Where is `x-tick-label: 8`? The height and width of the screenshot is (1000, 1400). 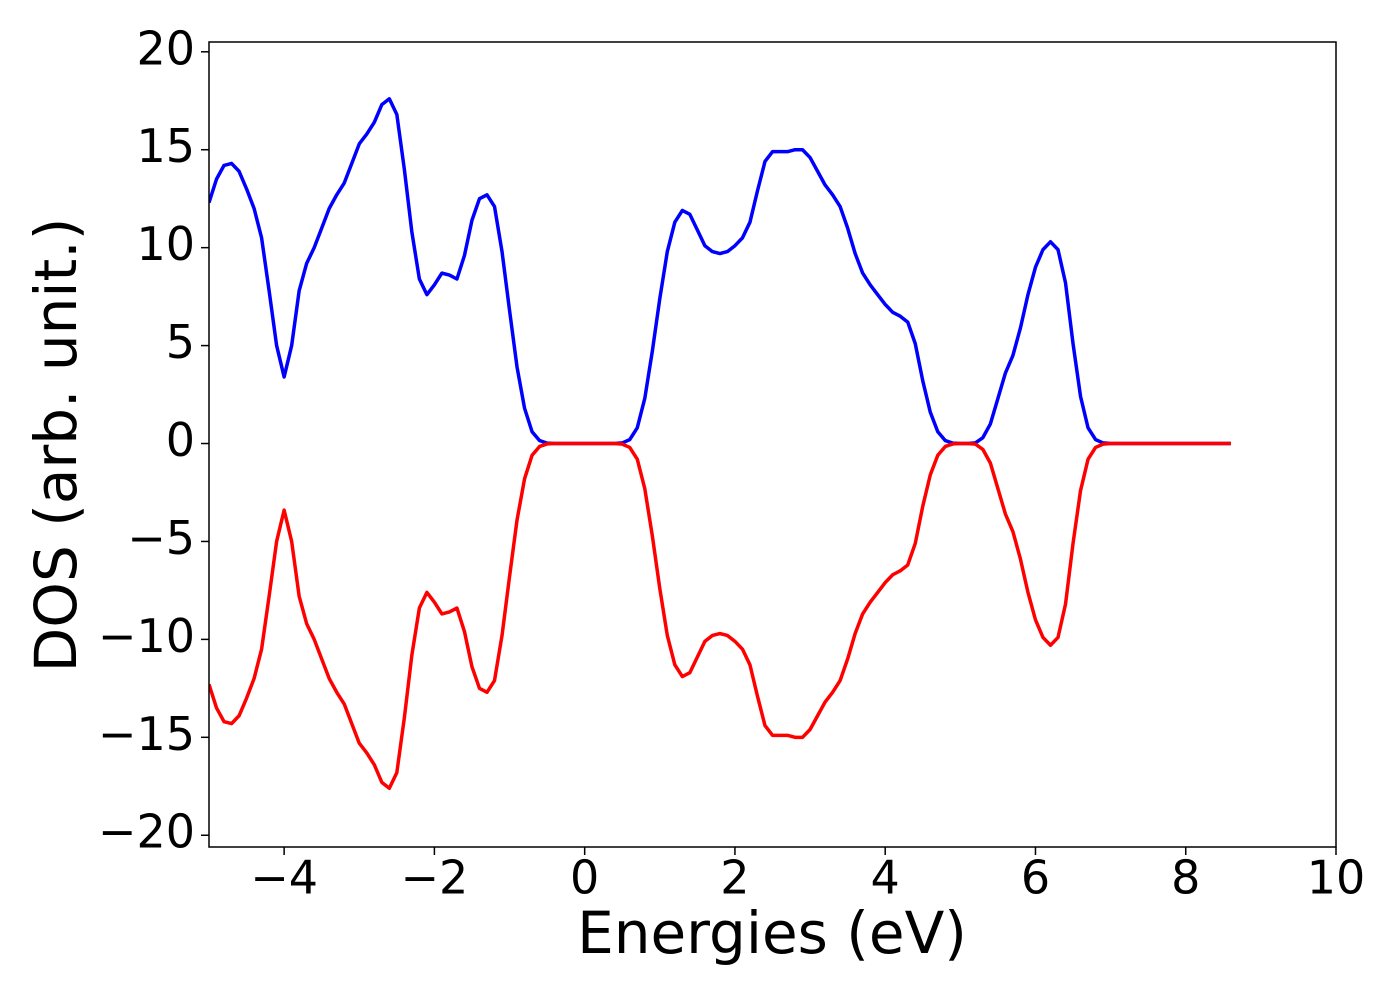
x-tick-label: 8 is located at coordinates (1185, 878).